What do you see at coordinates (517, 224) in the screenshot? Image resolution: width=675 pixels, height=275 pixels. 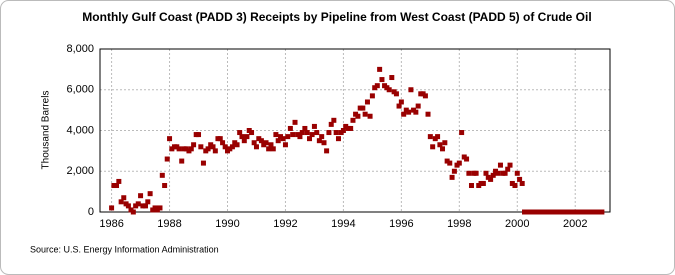 I see `x-tick-label: 2000` at bounding box center [517, 224].